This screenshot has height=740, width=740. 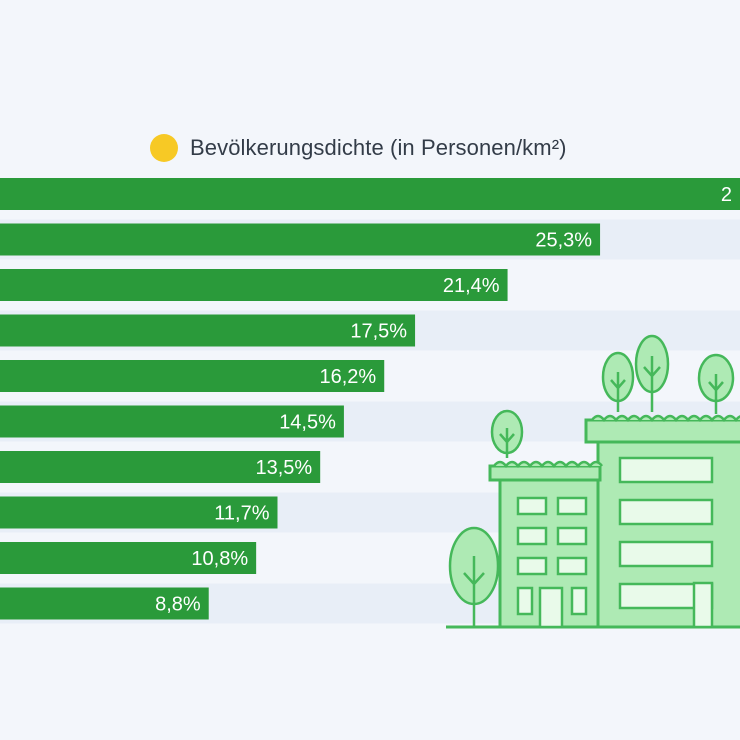 I want to click on bar-label-8: 10,8%, so click(x=219, y=559).